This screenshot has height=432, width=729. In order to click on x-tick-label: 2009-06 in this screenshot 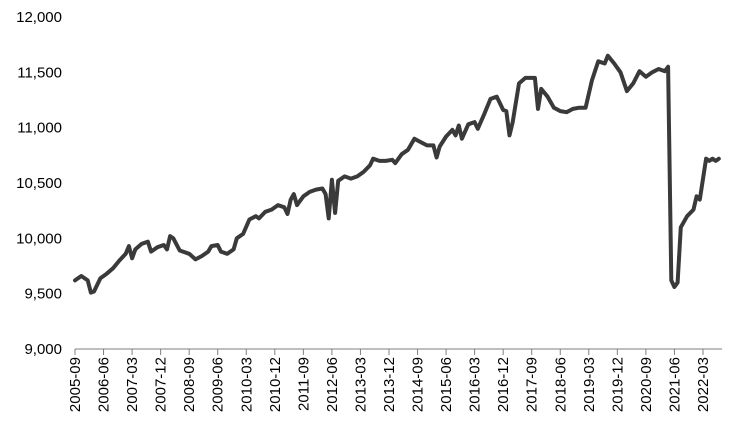, I will do `click(218, 384)`.